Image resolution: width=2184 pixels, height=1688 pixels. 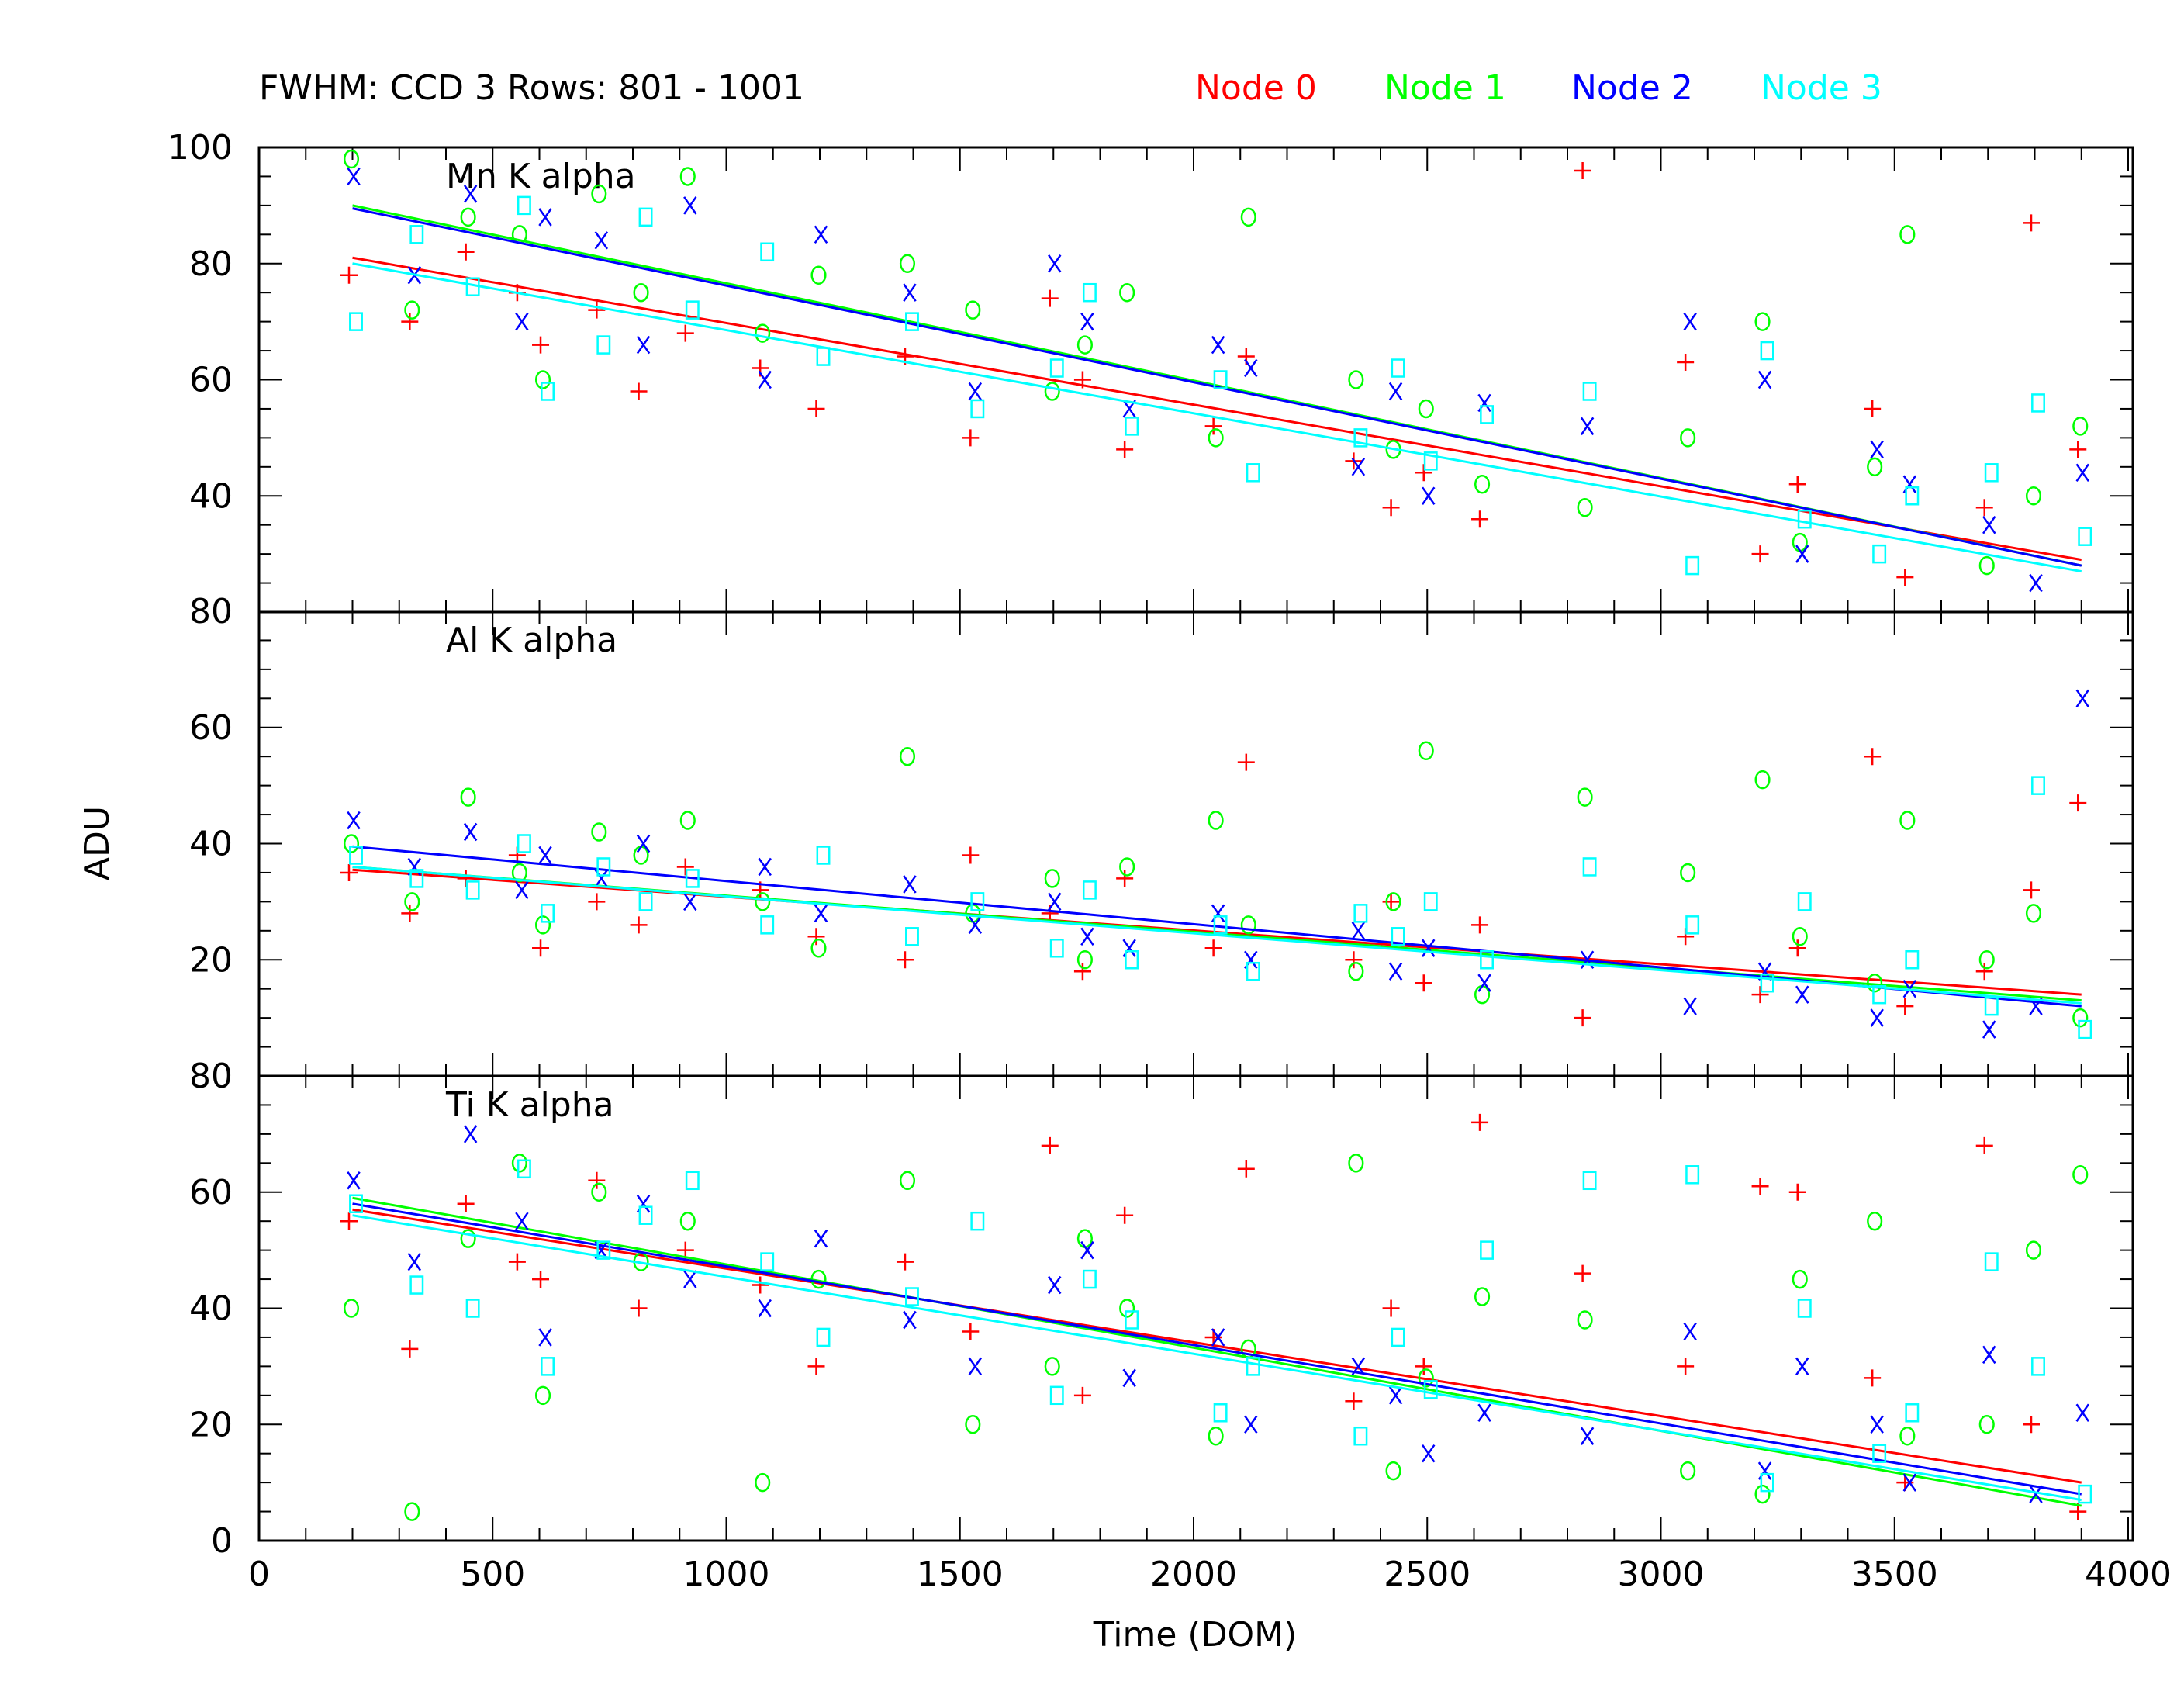 I want to click on y-tick-label: 100, so click(x=200, y=148).